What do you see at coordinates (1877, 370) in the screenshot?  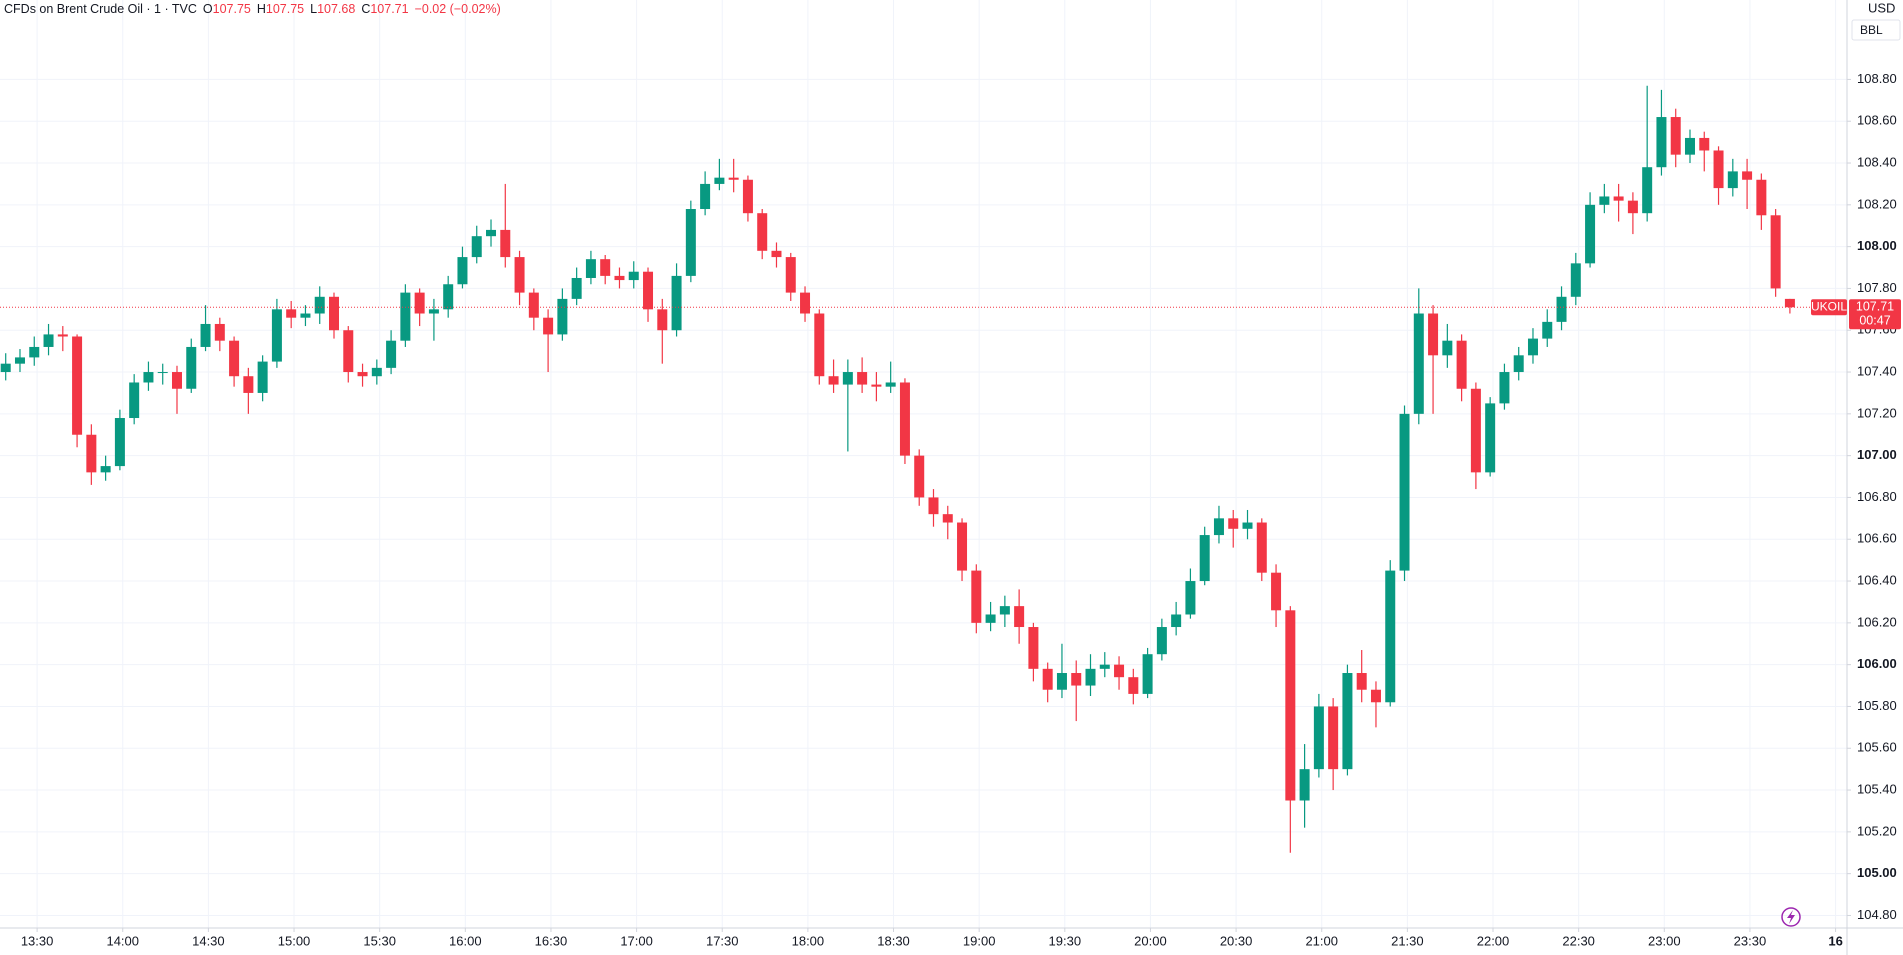 I see `y-tick-label: 107.40` at bounding box center [1877, 370].